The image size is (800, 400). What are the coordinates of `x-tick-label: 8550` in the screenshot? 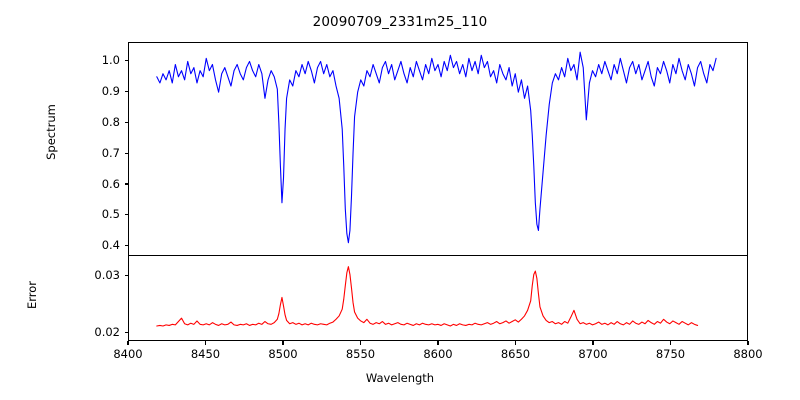 It's located at (360, 354).